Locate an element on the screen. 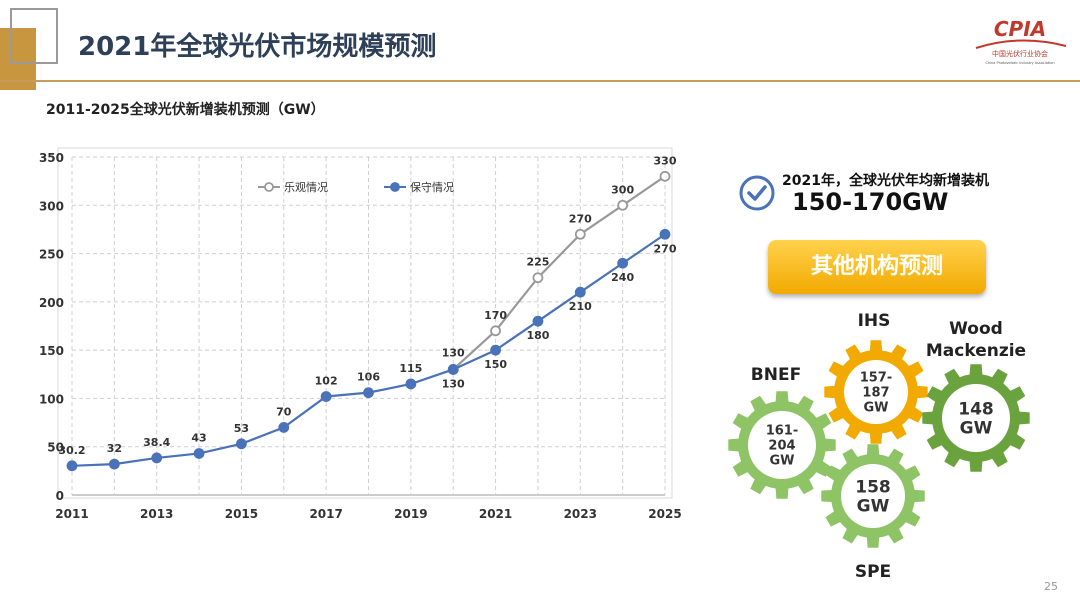  data-label: 330 is located at coordinates (665, 160).